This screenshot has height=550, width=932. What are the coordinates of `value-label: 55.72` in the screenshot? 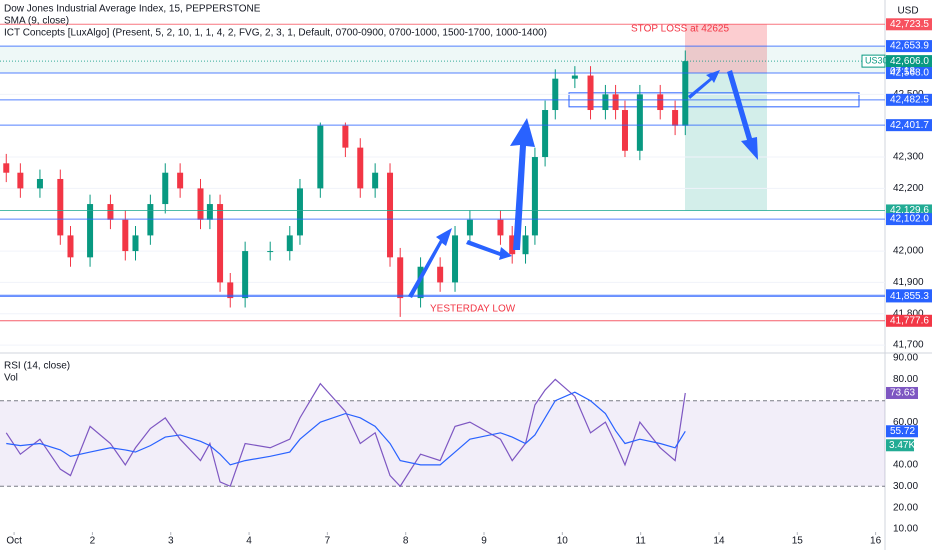 It's located at (902, 431).